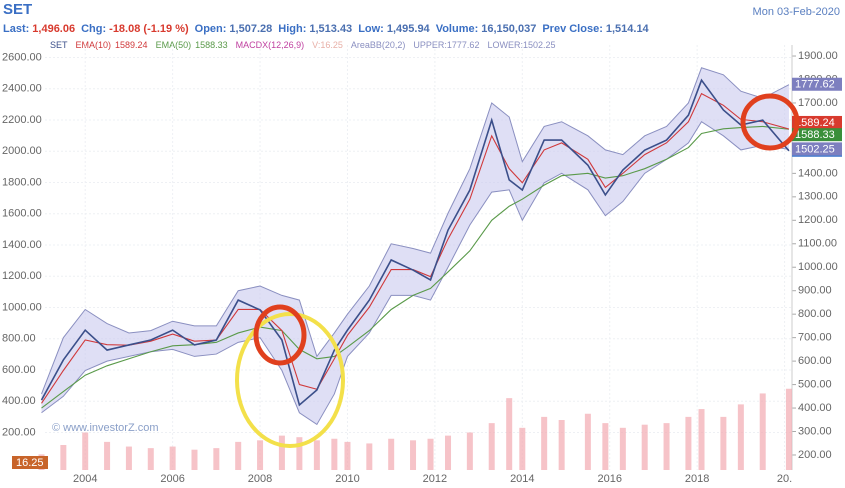 The image size is (845, 488). Describe the element at coordinates (19, 432) in the screenshot. I see `y-tick-label: 200.00` at that location.